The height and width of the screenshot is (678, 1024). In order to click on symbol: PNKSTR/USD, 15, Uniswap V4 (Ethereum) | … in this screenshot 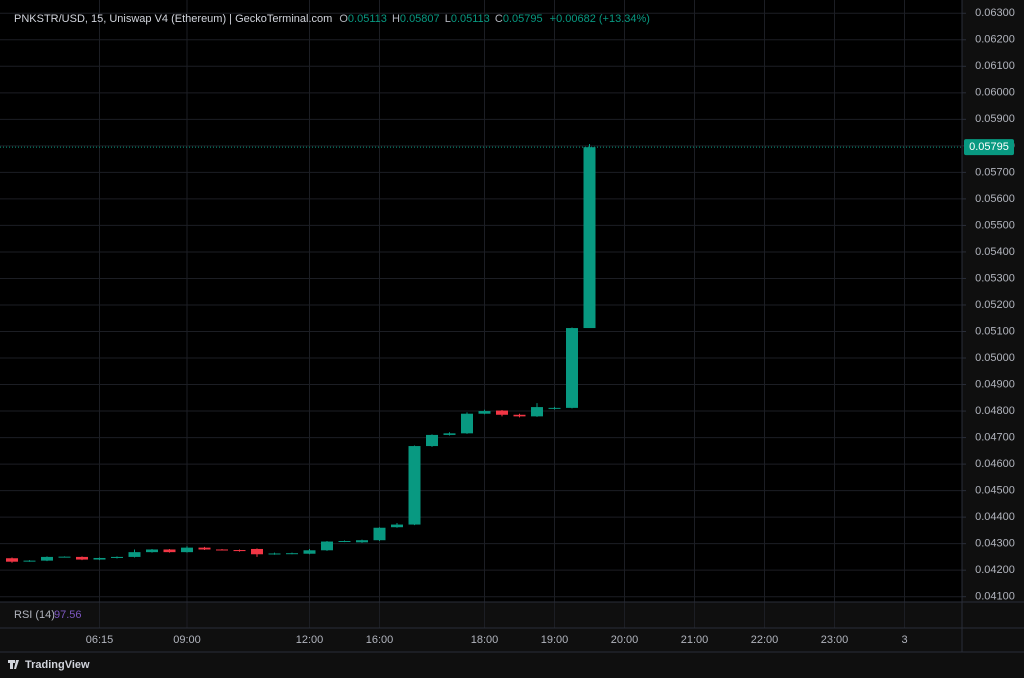, I will do `click(173, 19)`.